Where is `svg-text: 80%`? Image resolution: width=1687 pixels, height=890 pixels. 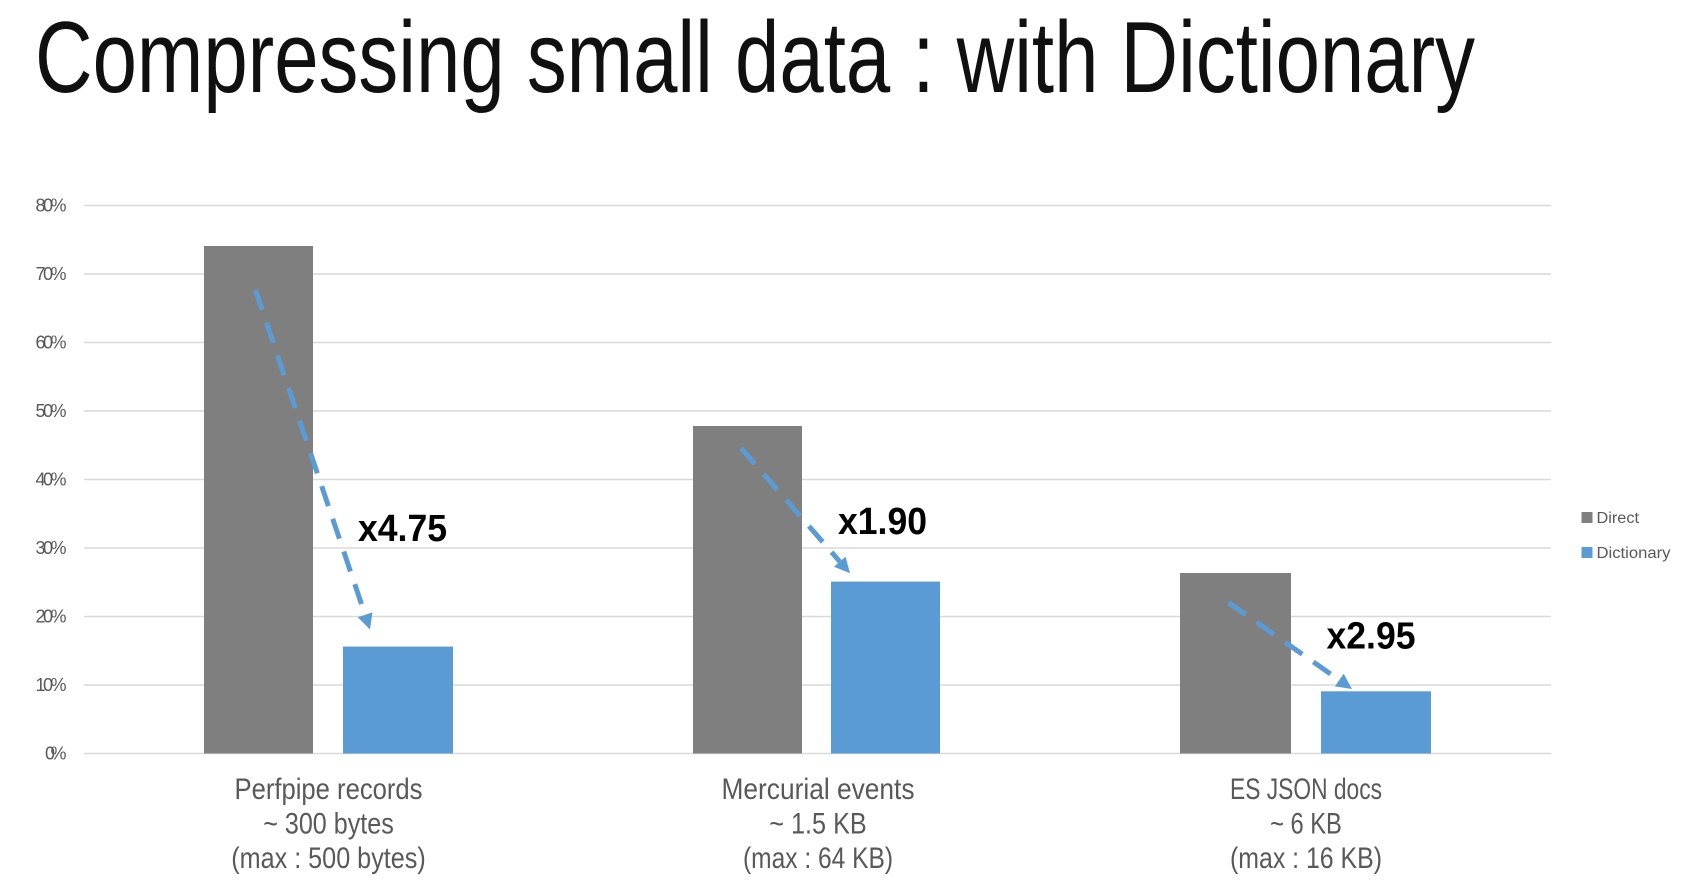
svg-text: 80% is located at coordinates (51, 206).